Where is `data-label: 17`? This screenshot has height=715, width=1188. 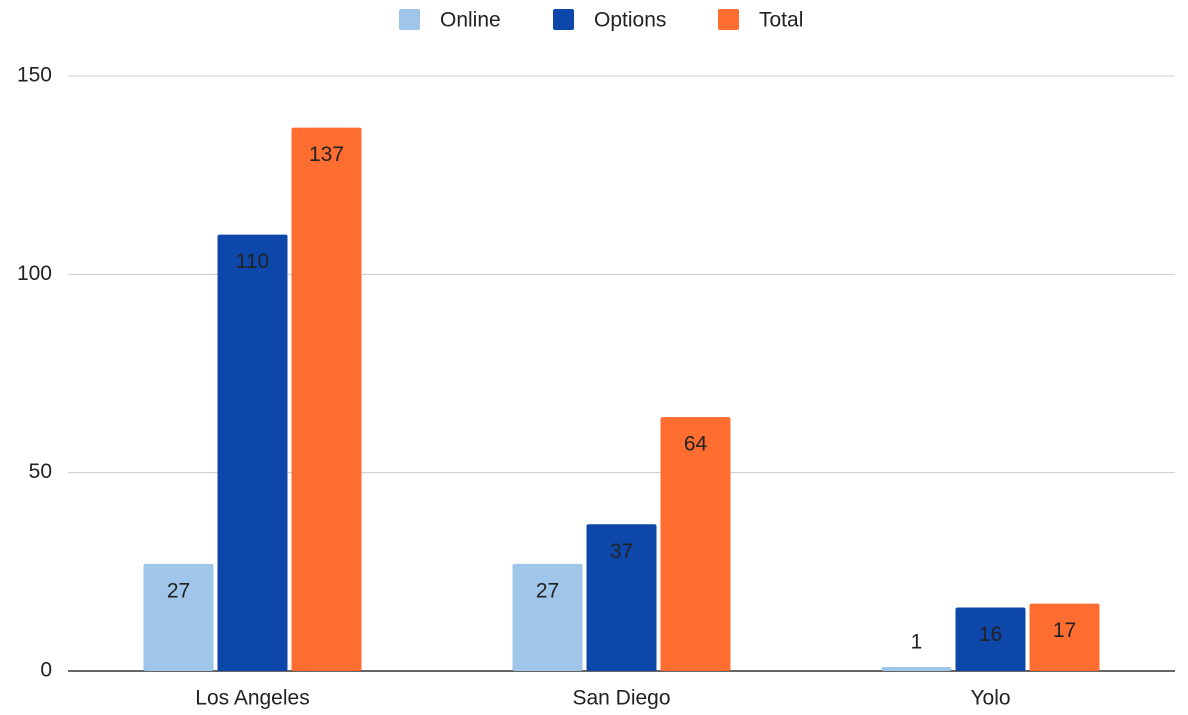
data-label: 17 is located at coordinates (1064, 630).